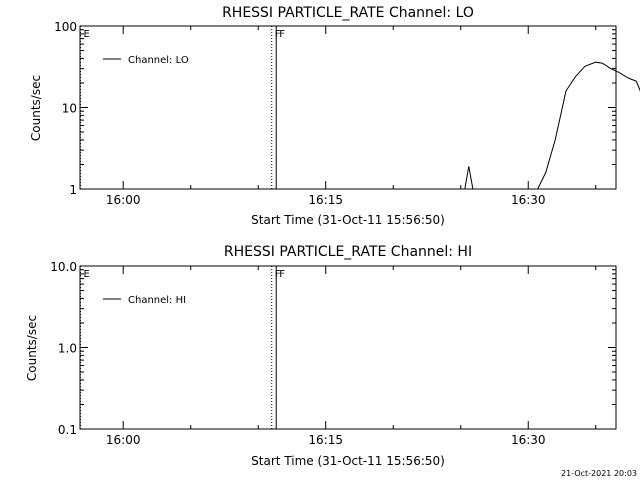 The height and width of the screenshot is (480, 640). What do you see at coordinates (157, 300) in the screenshot?
I see `legend-label: Channel: HI` at bounding box center [157, 300].